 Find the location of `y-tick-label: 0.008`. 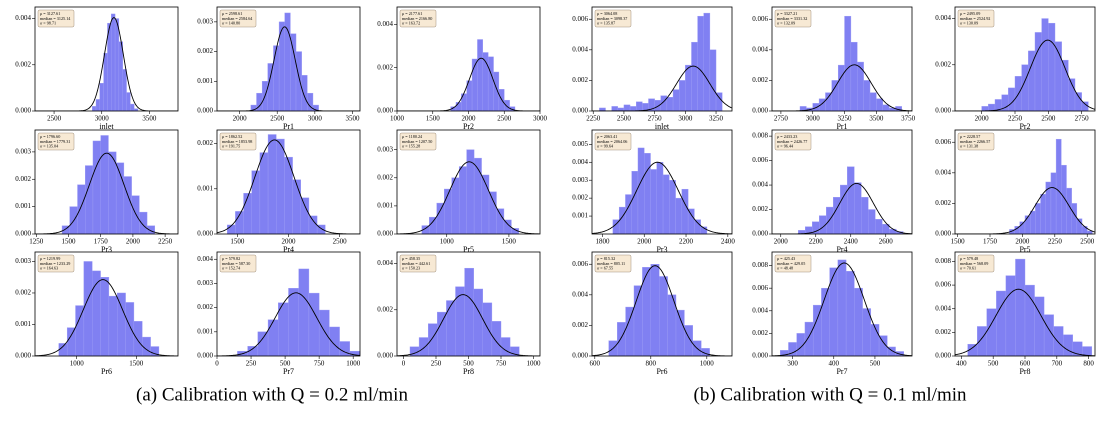

y-tick-label: 0.008 is located at coordinates (760, 136).